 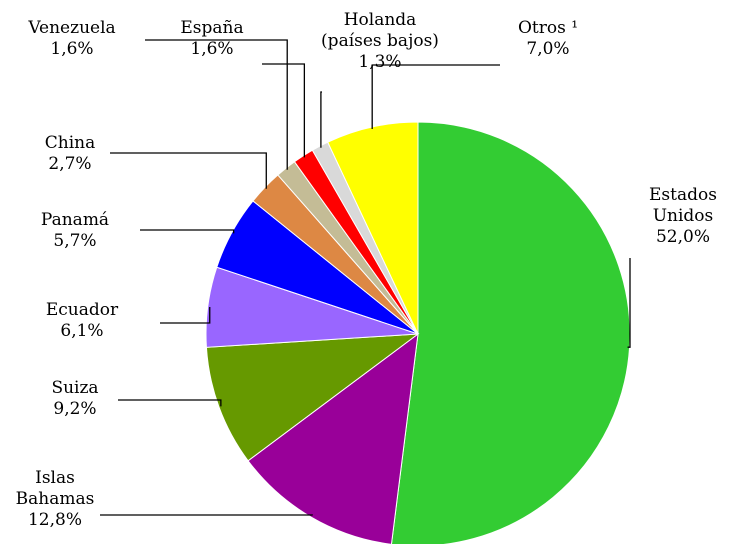 I want to click on category-label: Estados Unidos, so click(x=683, y=205).